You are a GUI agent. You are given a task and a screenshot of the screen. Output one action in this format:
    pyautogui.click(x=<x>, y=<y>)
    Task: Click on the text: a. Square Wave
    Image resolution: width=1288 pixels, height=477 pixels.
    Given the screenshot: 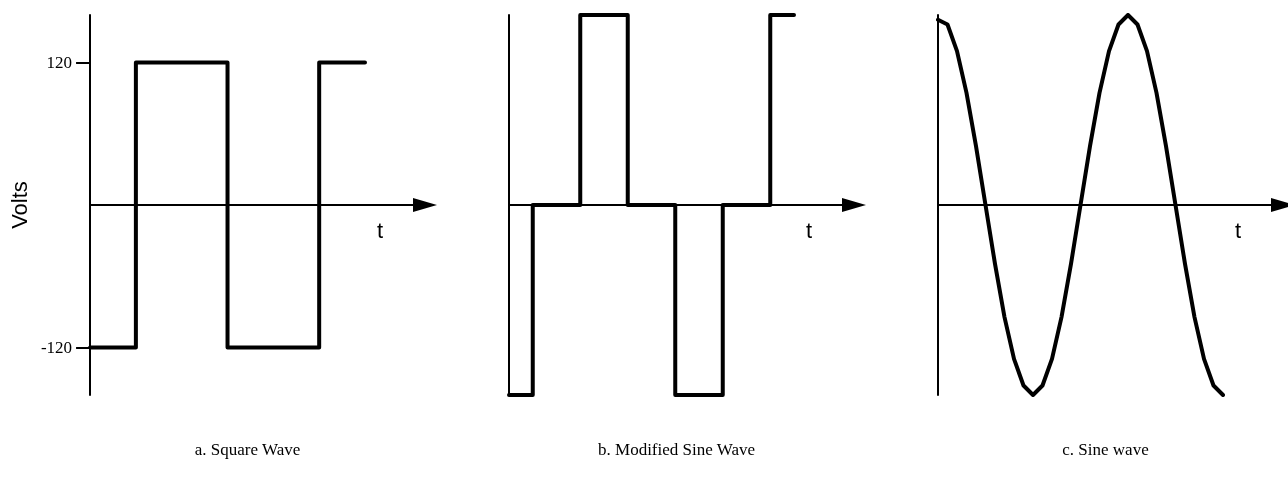 What is the action you would take?
    pyautogui.click(x=247, y=449)
    